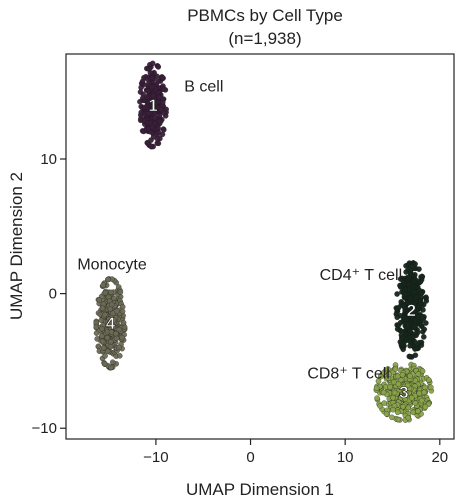 The width and height of the screenshot is (465, 504). I want to click on cluster-number-label: 1, so click(152, 105).